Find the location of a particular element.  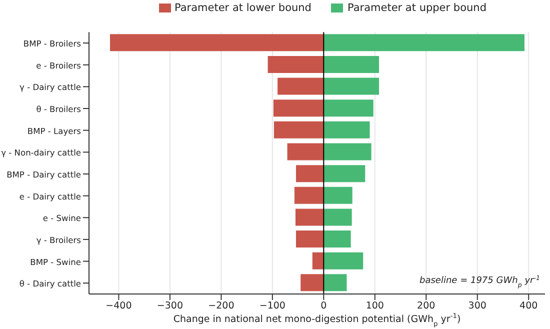

y-tick-label: γ - Broilers is located at coordinates (58, 239).